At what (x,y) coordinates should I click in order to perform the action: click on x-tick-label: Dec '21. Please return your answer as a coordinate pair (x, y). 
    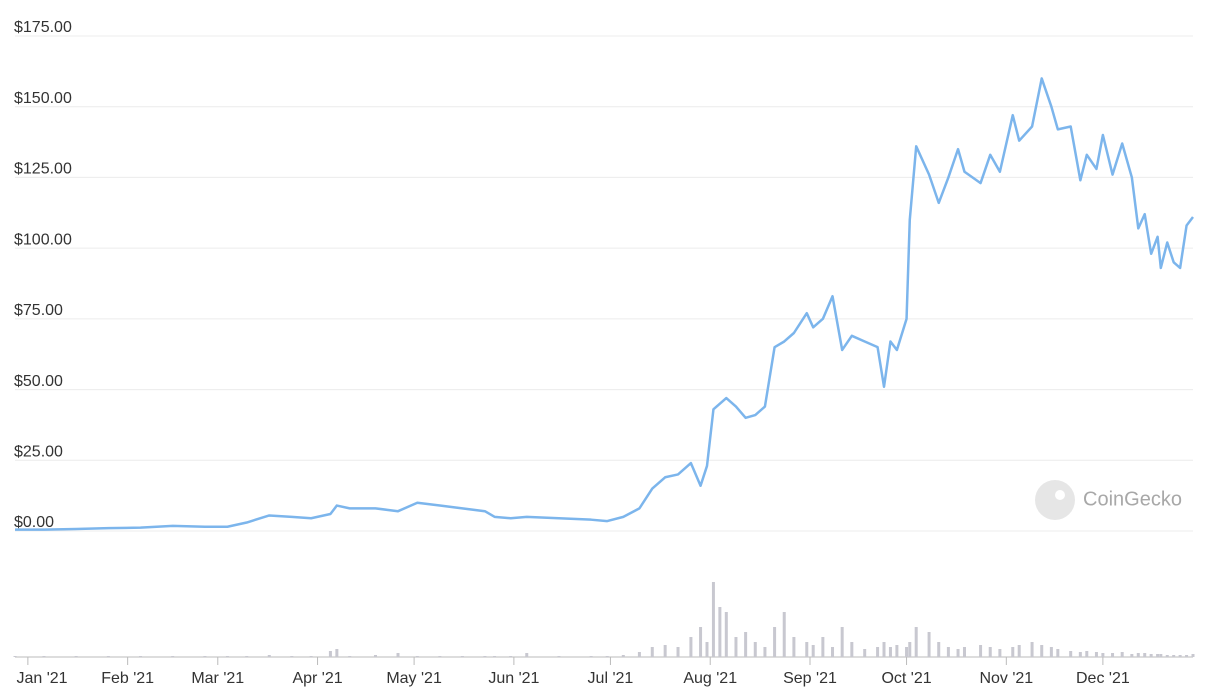
    Looking at the image, I should click on (1103, 678).